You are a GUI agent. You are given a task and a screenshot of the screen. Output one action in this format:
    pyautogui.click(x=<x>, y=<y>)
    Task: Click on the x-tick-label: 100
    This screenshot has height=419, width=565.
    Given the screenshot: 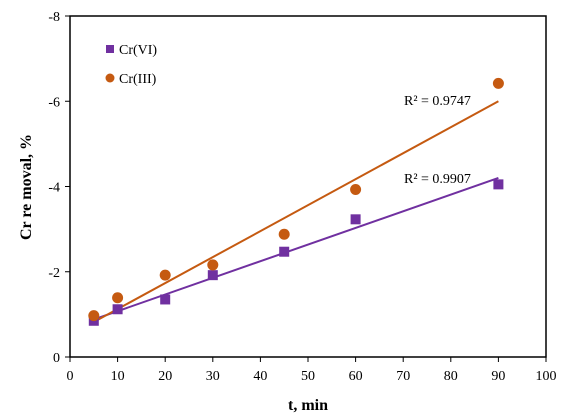 What is the action you would take?
    pyautogui.click(x=546, y=376)
    